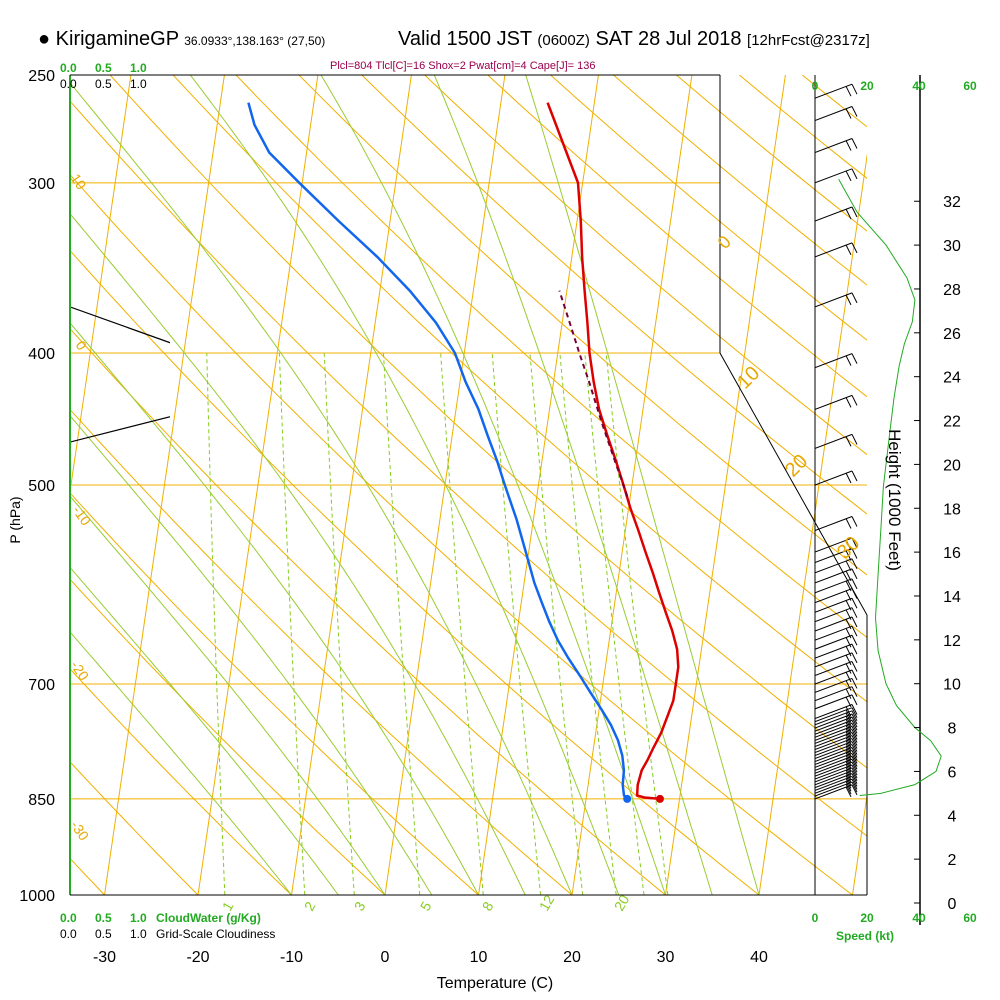  Describe the element at coordinates (41, 184) in the screenshot. I see `pressure-tick-label: 300` at that location.